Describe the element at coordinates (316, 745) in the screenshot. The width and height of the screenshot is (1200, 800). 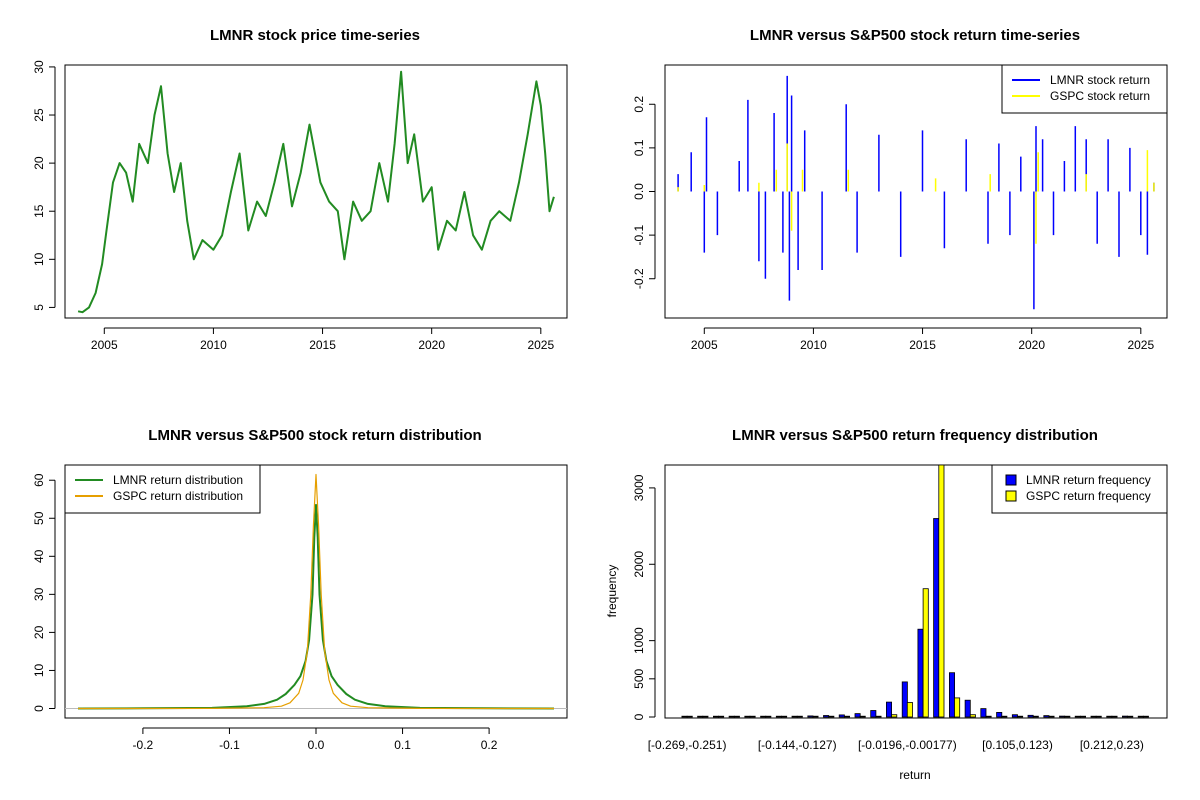
I see `x-tick-label: 0.0` at that location.